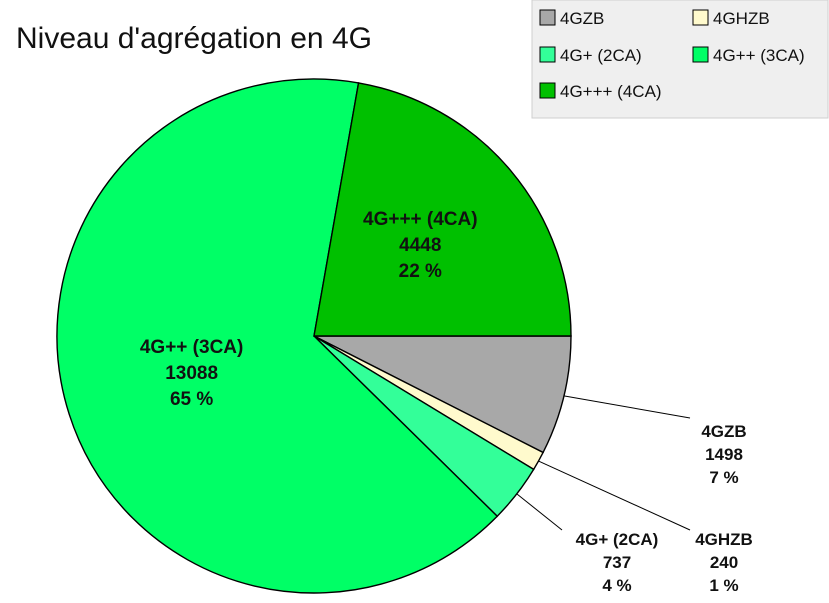 This screenshot has height=603, width=829. Describe the element at coordinates (700, 17) in the screenshot. I see `legend-swatch-4ghzb` at that location.